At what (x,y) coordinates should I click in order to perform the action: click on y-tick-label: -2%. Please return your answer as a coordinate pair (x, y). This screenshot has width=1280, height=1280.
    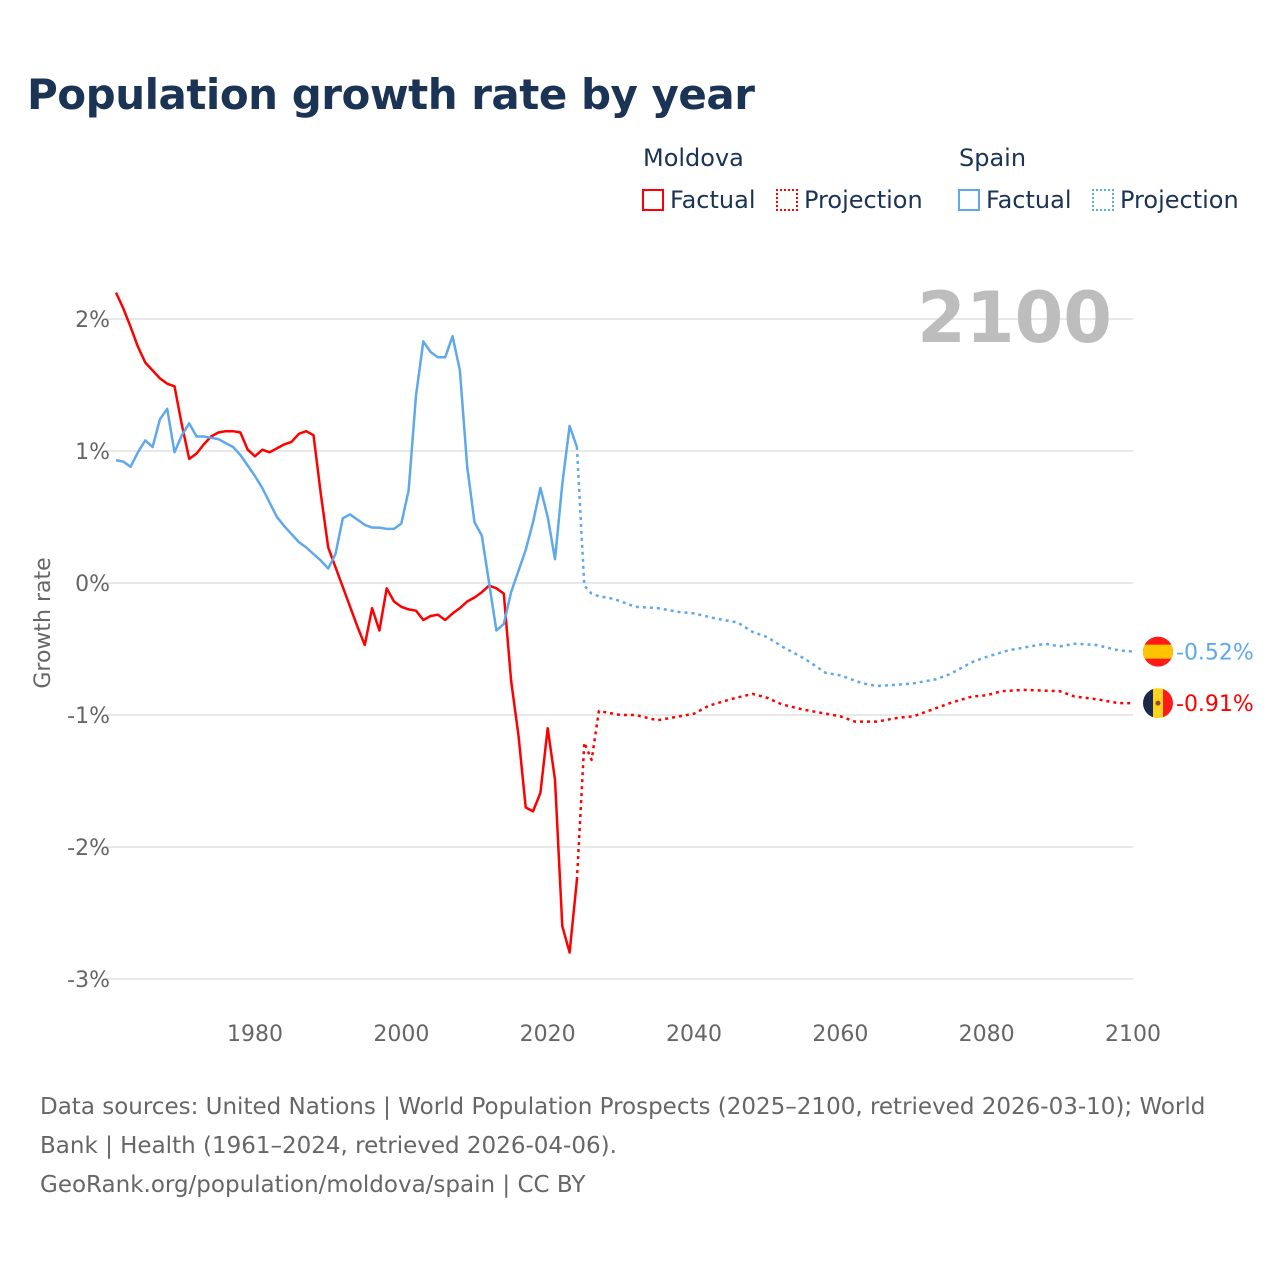
    Looking at the image, I should click on (88, 848).